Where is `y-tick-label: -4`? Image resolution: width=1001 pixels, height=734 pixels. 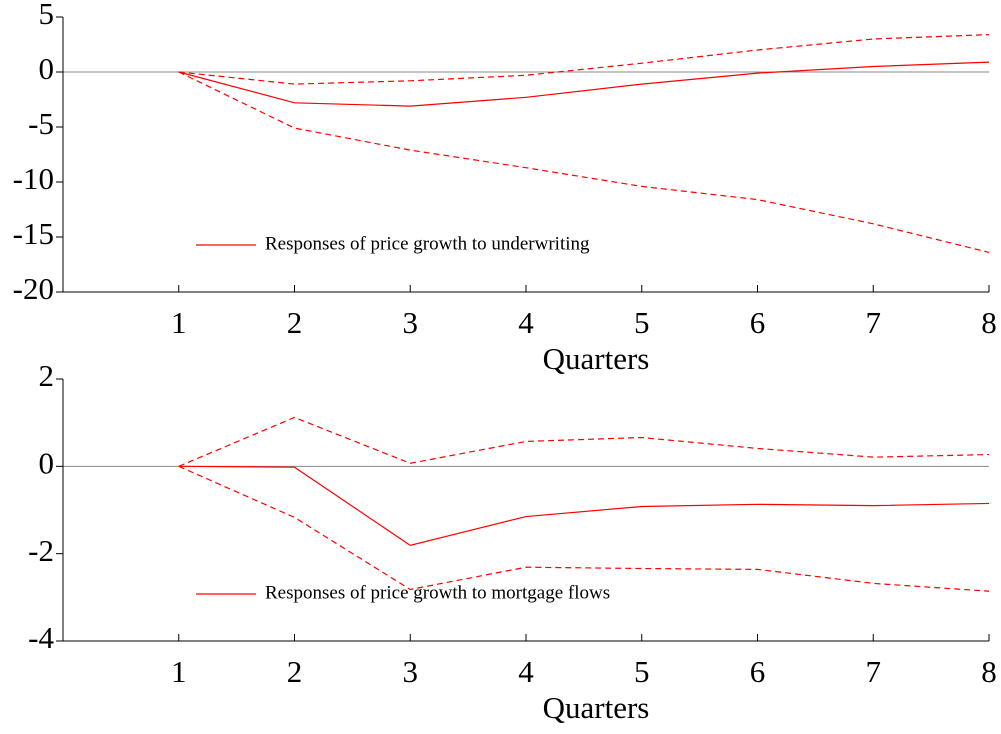
y-tick-label: -4 is located at coordinates (41, 637).